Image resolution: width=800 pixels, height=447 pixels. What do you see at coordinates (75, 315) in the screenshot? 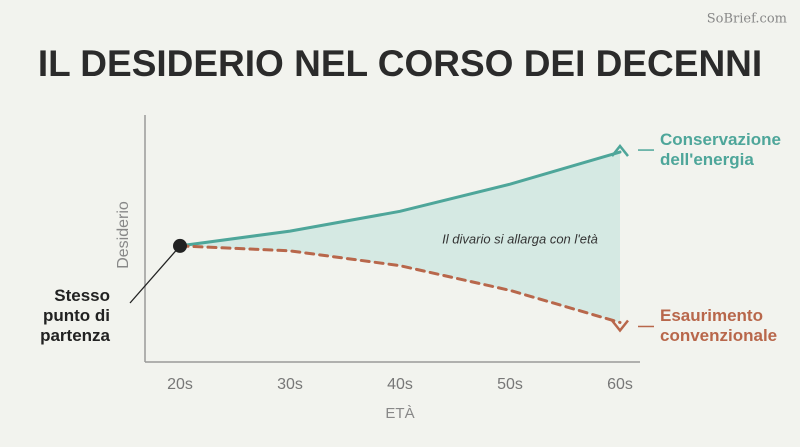
I see `start-annotation: Stesso punto di partenza` at bounding box center [75, 315].